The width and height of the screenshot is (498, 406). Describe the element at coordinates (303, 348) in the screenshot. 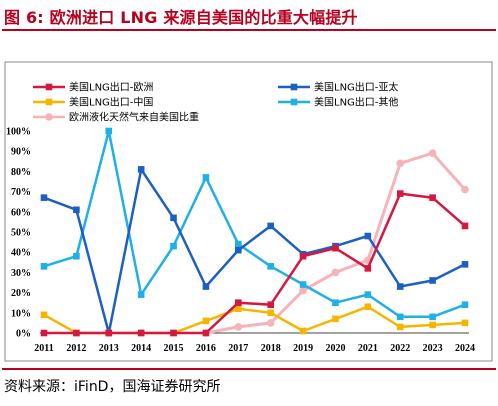

I see `x-tick-label: 2019` at that location.